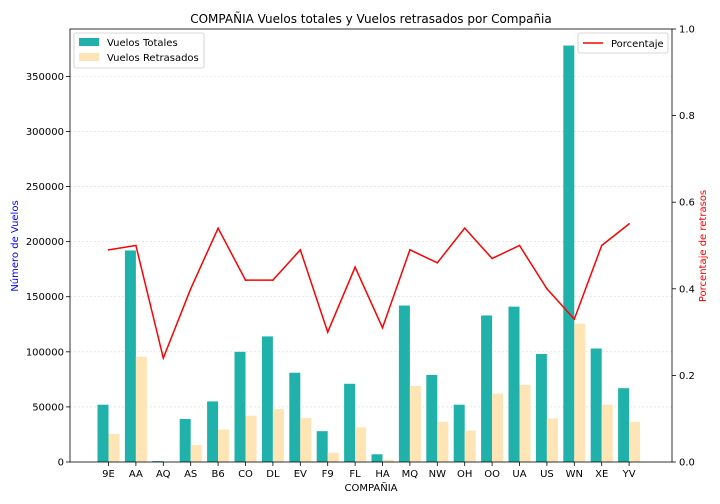 The height and width of the screenshot is (504, 720). Describe the element at coordinates (683, 247) in the screenshot. I see `right-axis-ticks: 0.0 0.2 0.4 0.6 0.8 1.0` at that location.